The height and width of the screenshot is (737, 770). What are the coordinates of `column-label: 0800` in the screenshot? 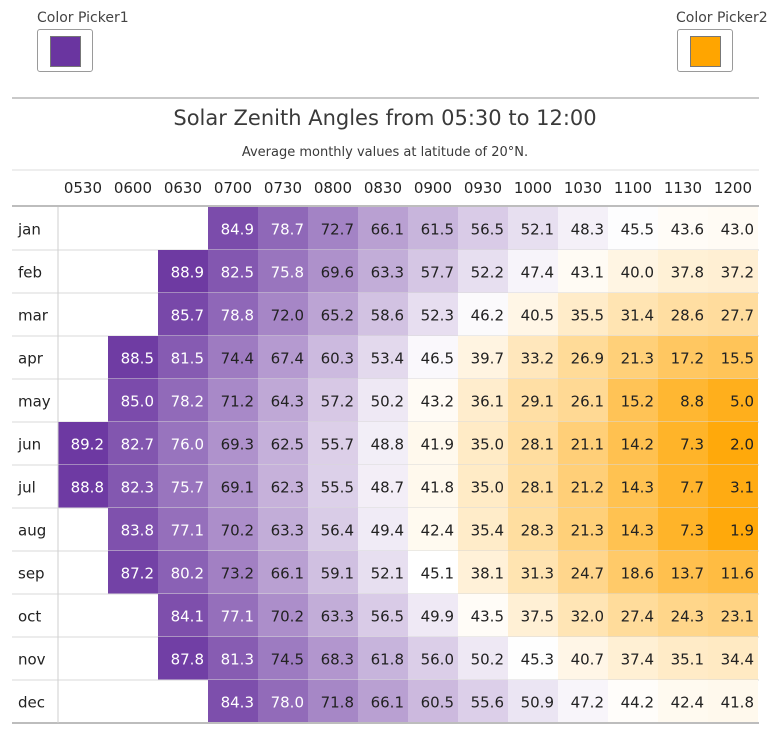 It's located at (333, 188).